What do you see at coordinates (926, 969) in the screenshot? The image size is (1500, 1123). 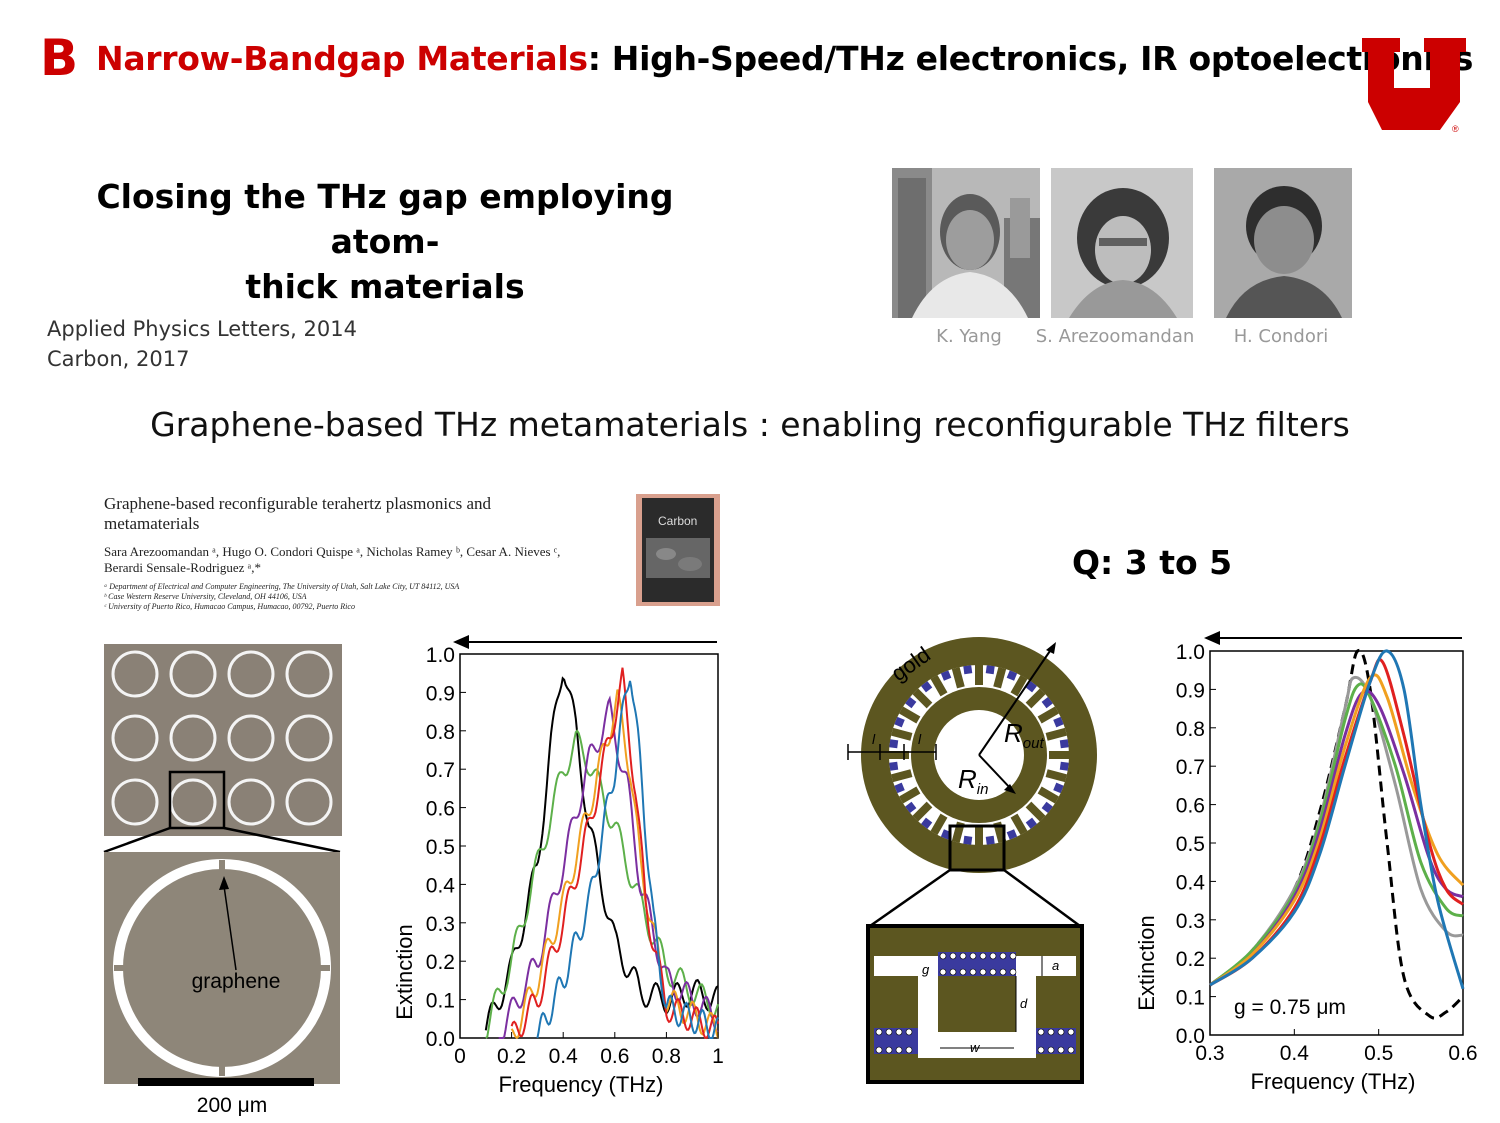 I see `g-label: g` at bounding box center [926, 969].